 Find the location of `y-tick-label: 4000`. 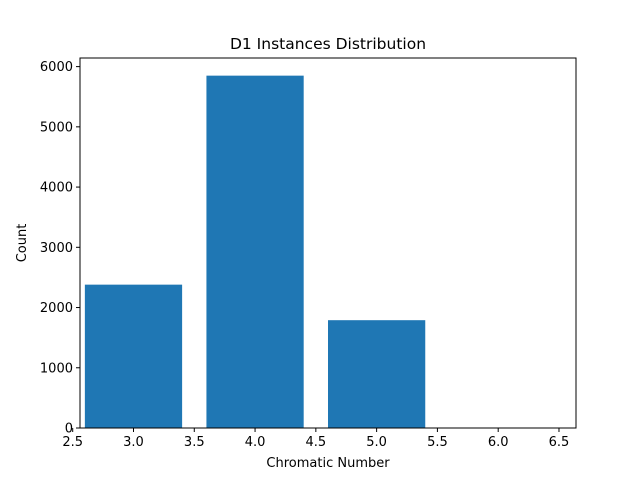

y-tick-label: 4000 is located at coordinates (56, 188).